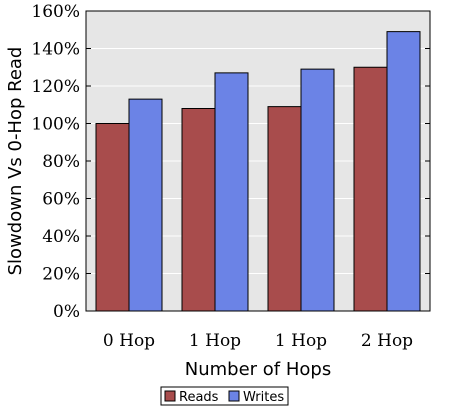 This screenshot has height=412, width=450. What do you see at coordinates (55, 125) in the screenshot?
I see `y-tick-label: 100%` at bounding box center [55, 125].